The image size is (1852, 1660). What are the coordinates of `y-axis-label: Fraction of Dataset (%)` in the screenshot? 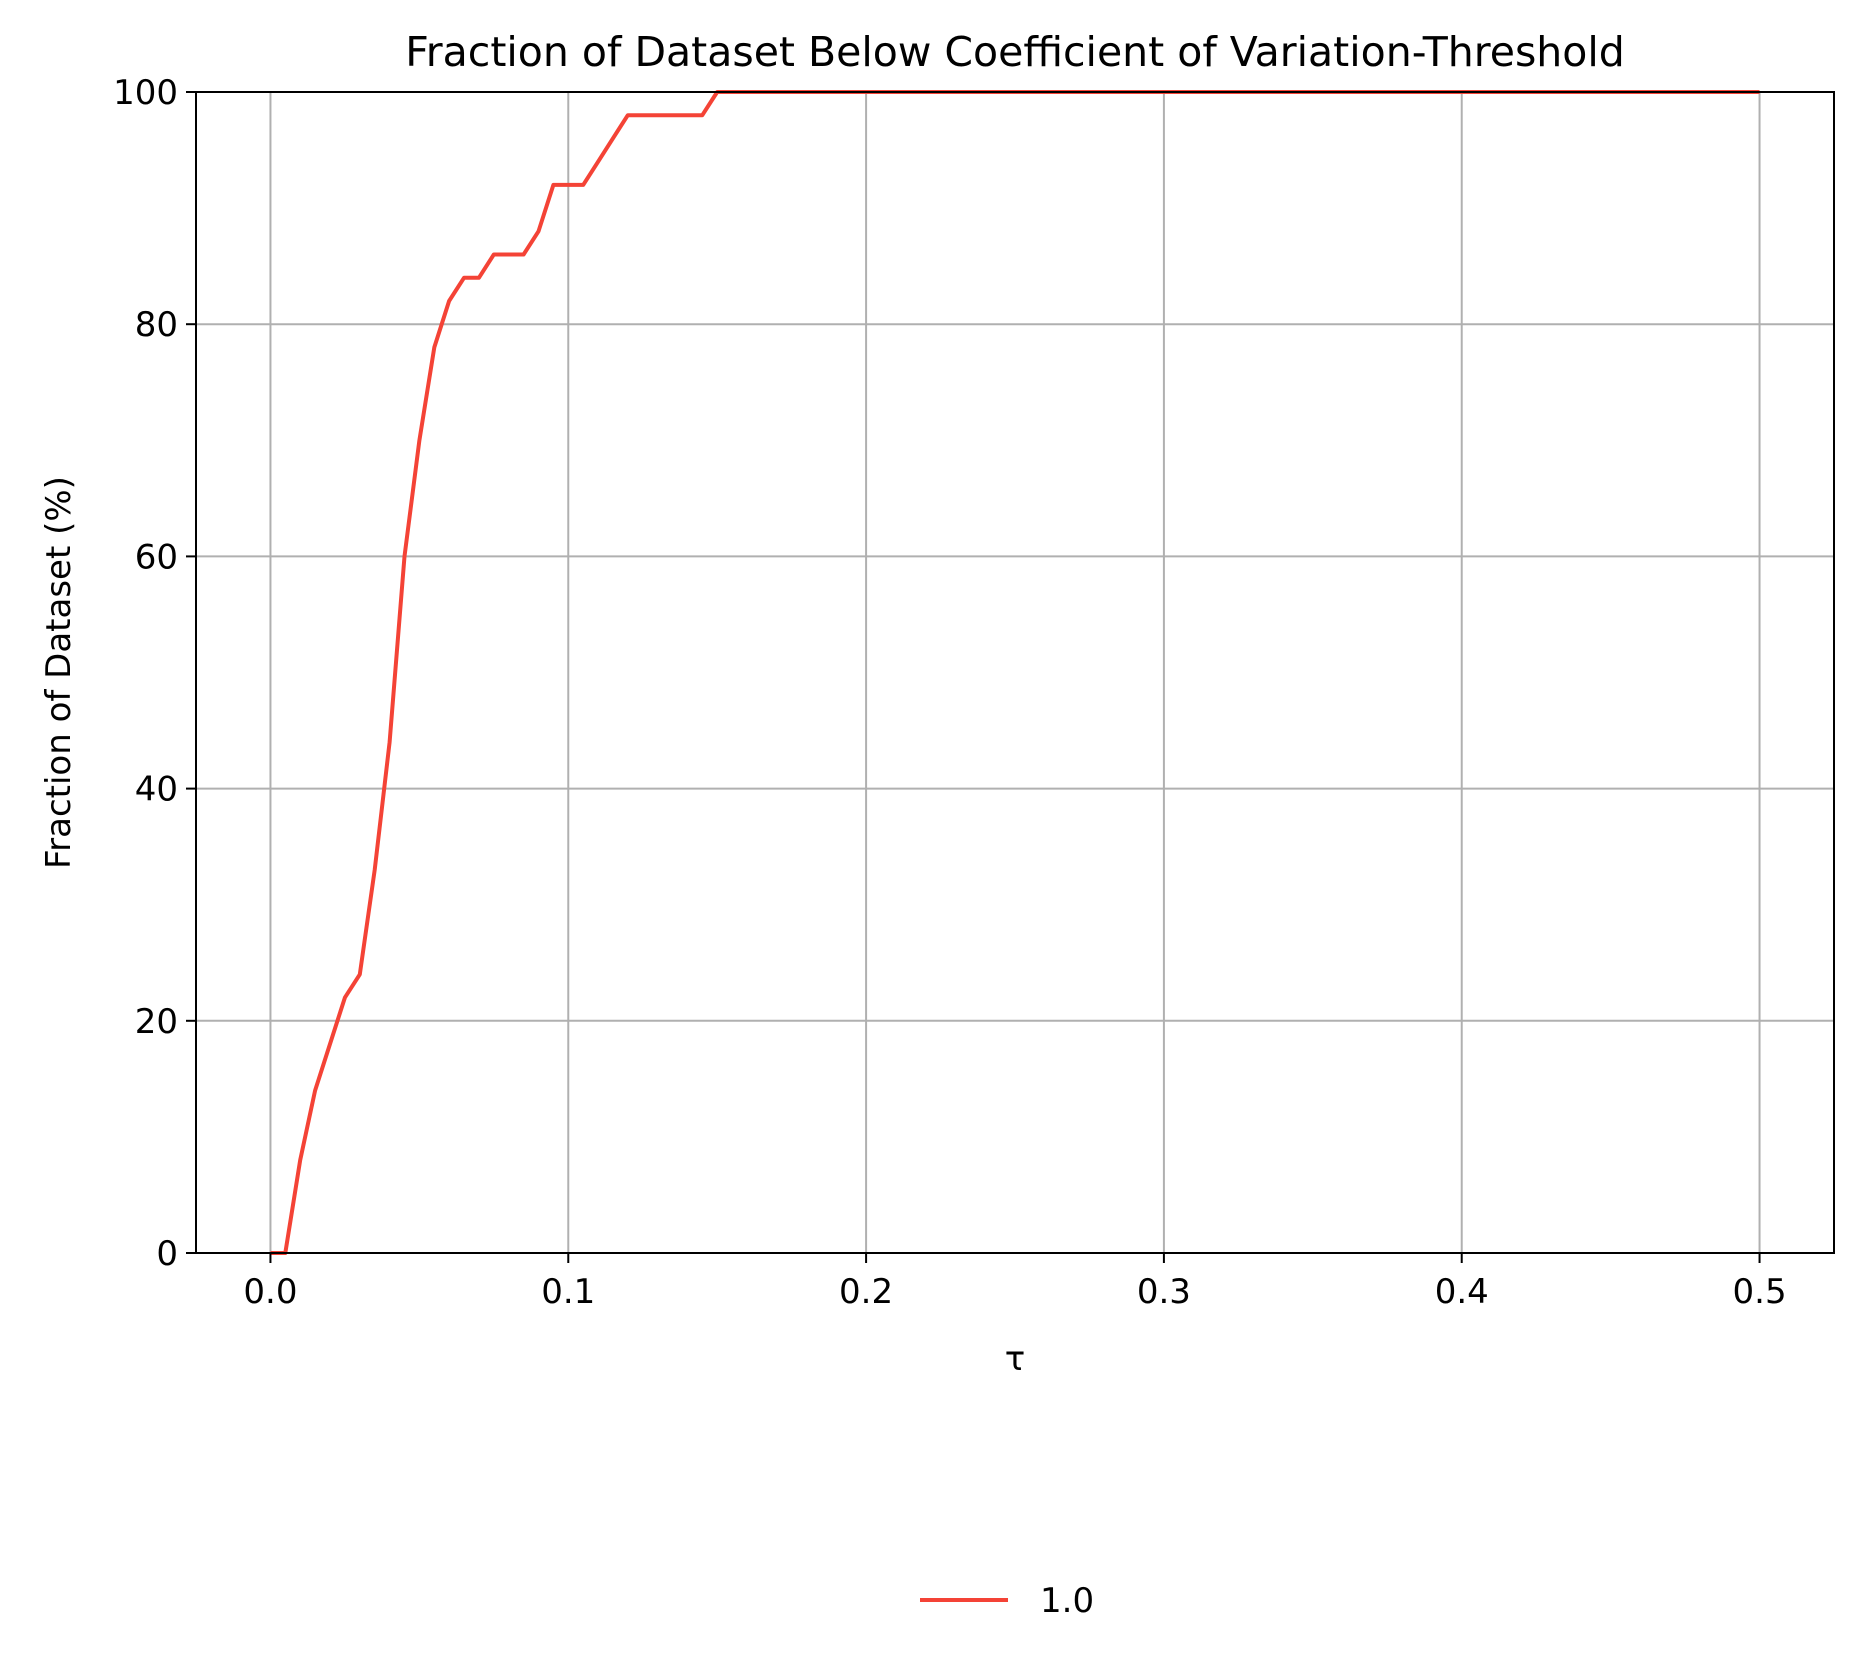 It's located at (59, 672).